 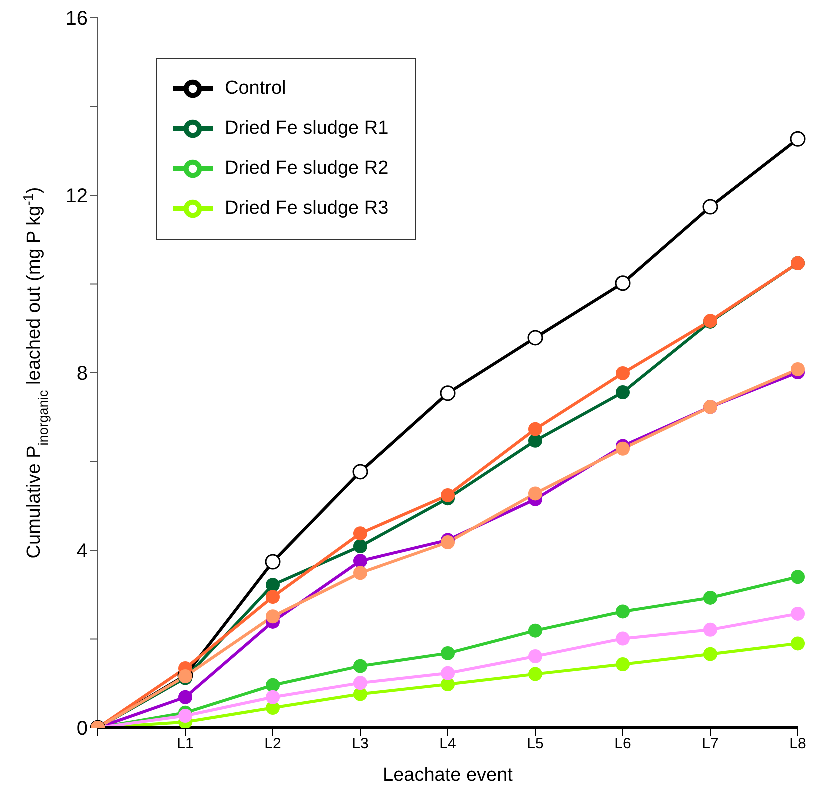 I want to click on x-tick-label: L8, so click(x=798, y=744).